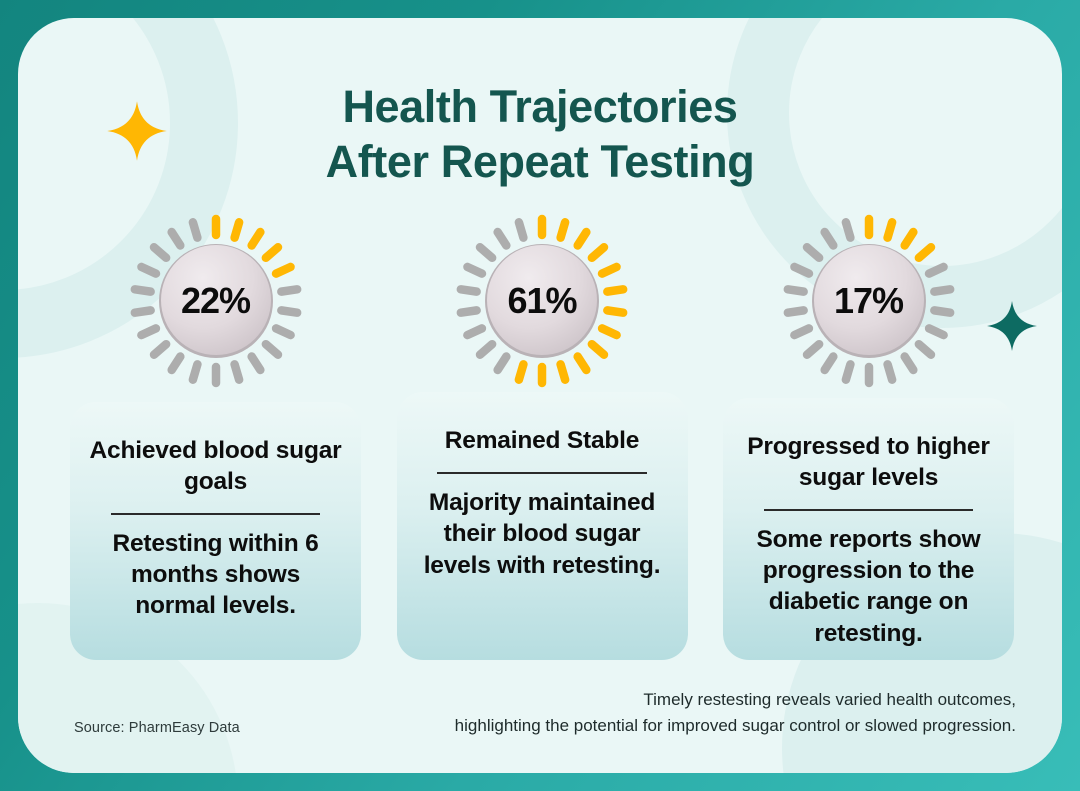 The height and width of the screenshot is (791, 1080). Describe the element at coordinates (157, 728) in the screenshot. I see `source-label: Source: PharmEasy Data` at that location.